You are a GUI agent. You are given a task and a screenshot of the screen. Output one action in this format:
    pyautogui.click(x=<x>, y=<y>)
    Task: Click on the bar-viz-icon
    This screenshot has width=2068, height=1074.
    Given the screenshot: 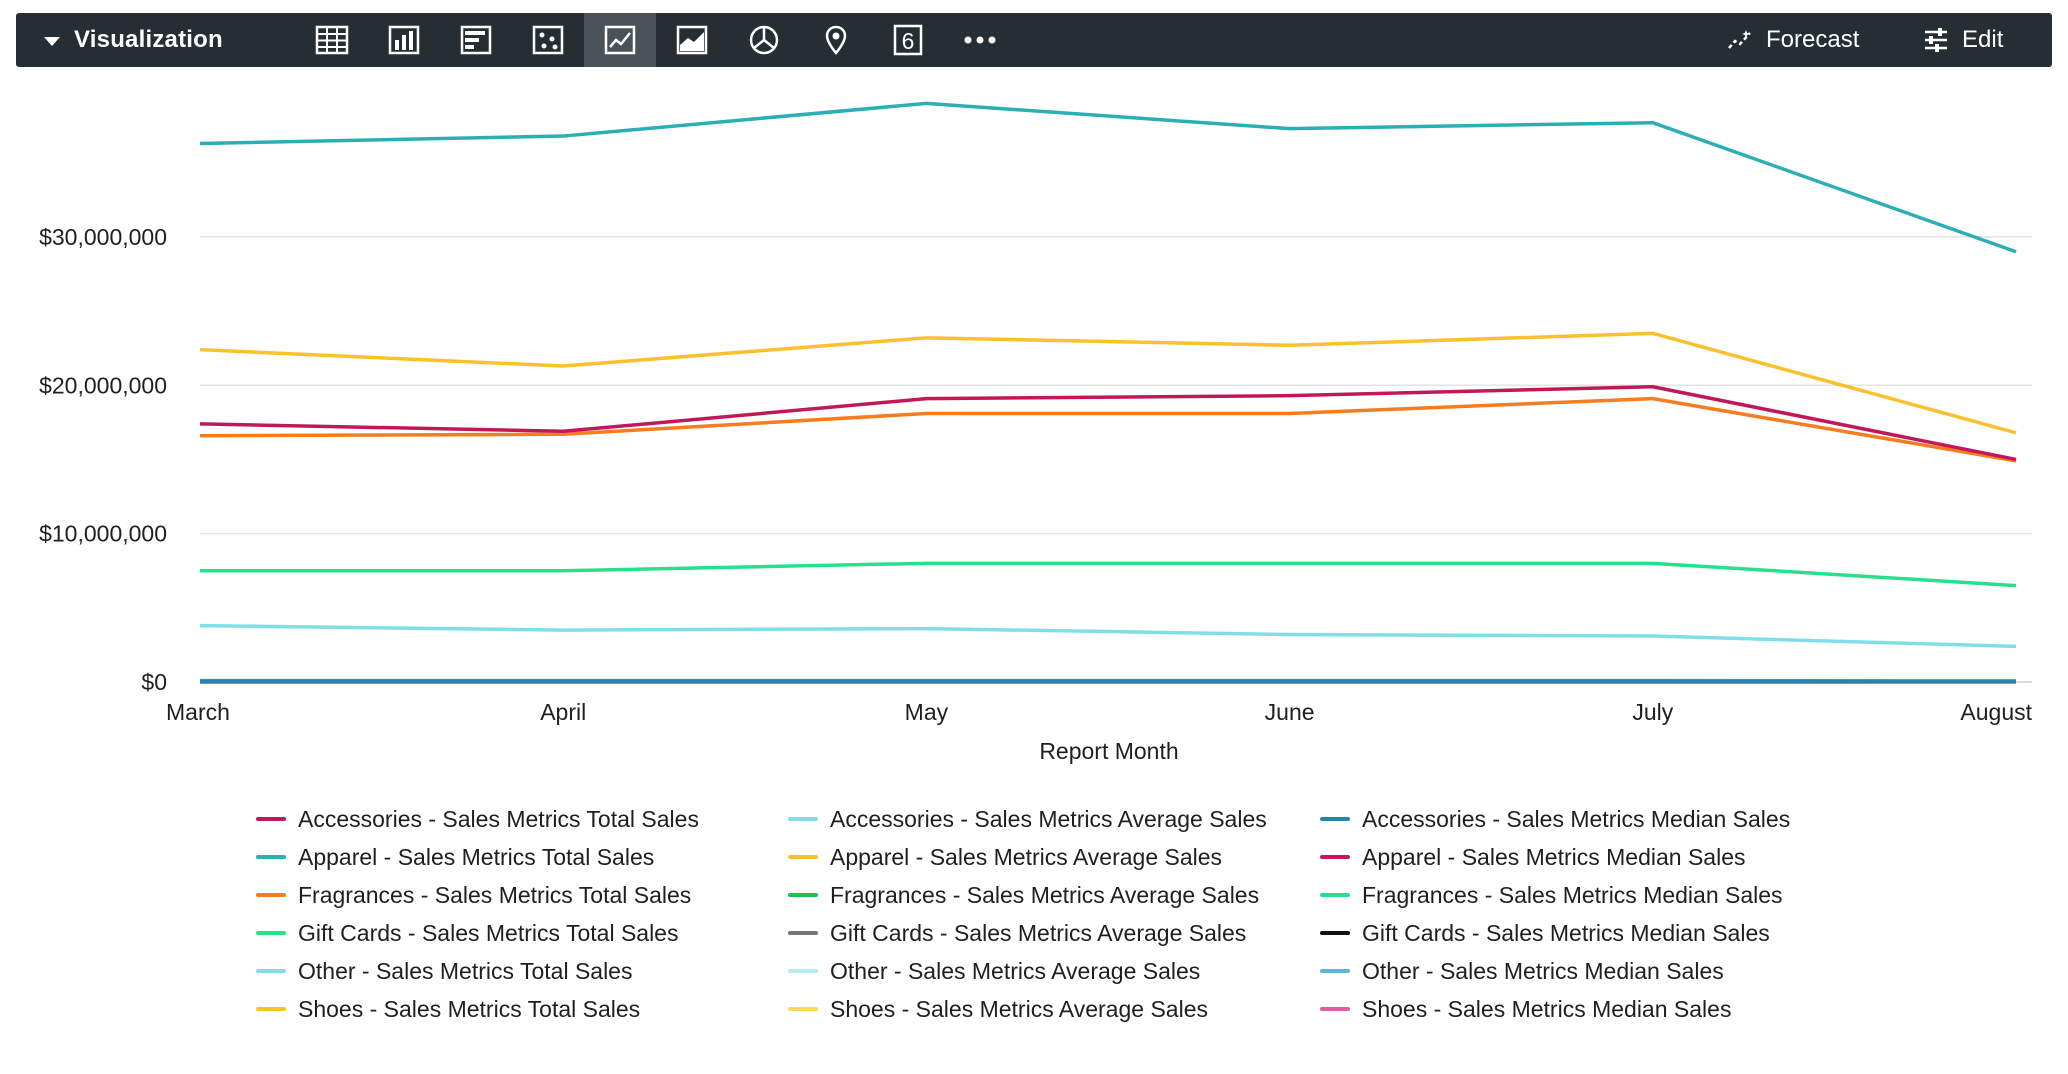 What is the action you would take?
    pyautogui.click(x=476, y=40)
    